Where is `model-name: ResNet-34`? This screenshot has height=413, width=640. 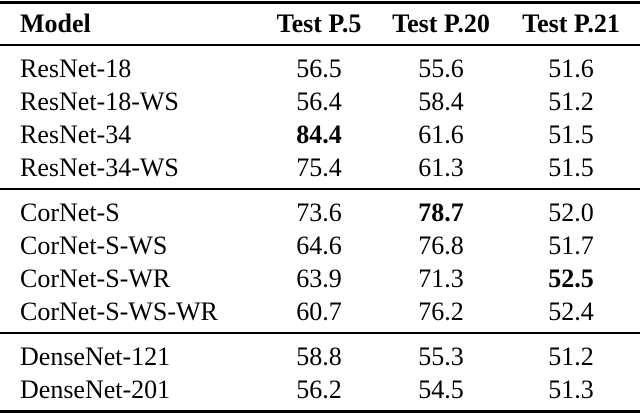
model-name: ResNet-34 is located at coordinates (76, 134).